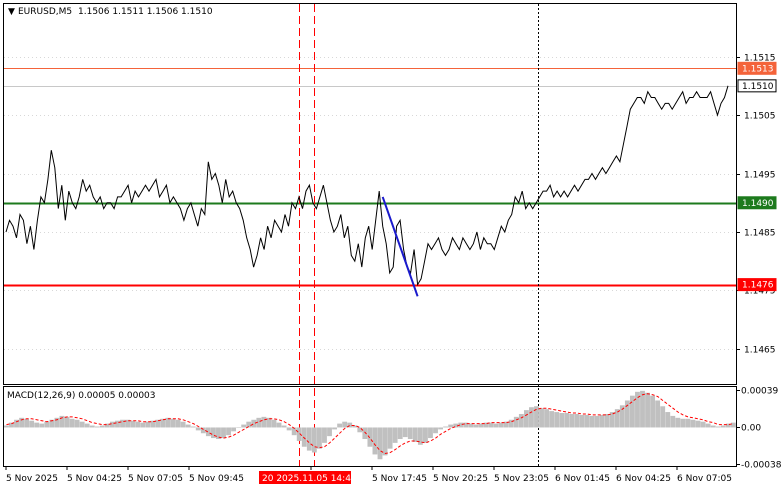  What do you see at coordinates (309, 479) in the screenshot?
I see `time-highlight-label: 20 2025.11.05 14:40` at bounding box center [309, 479].